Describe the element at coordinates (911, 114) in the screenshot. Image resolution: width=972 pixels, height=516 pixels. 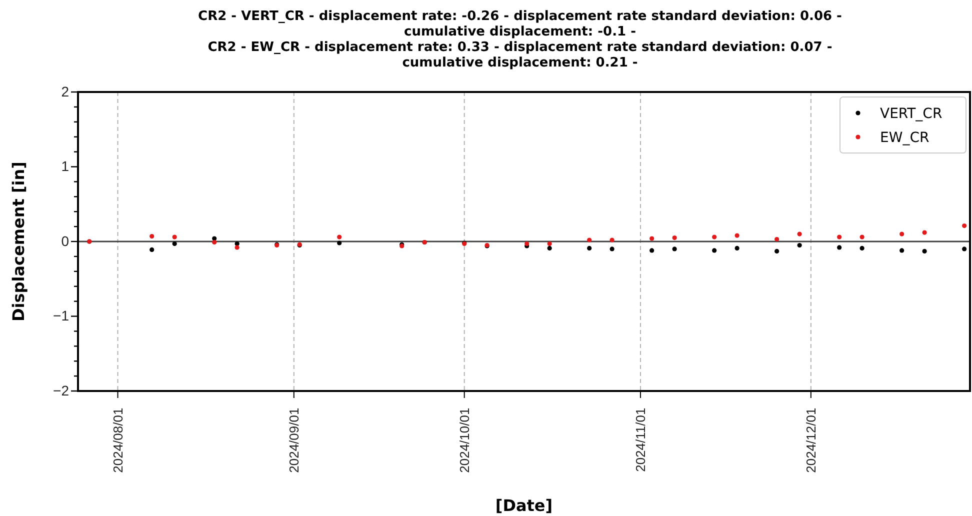
I see `legend-label: VERT_CR` at that location.